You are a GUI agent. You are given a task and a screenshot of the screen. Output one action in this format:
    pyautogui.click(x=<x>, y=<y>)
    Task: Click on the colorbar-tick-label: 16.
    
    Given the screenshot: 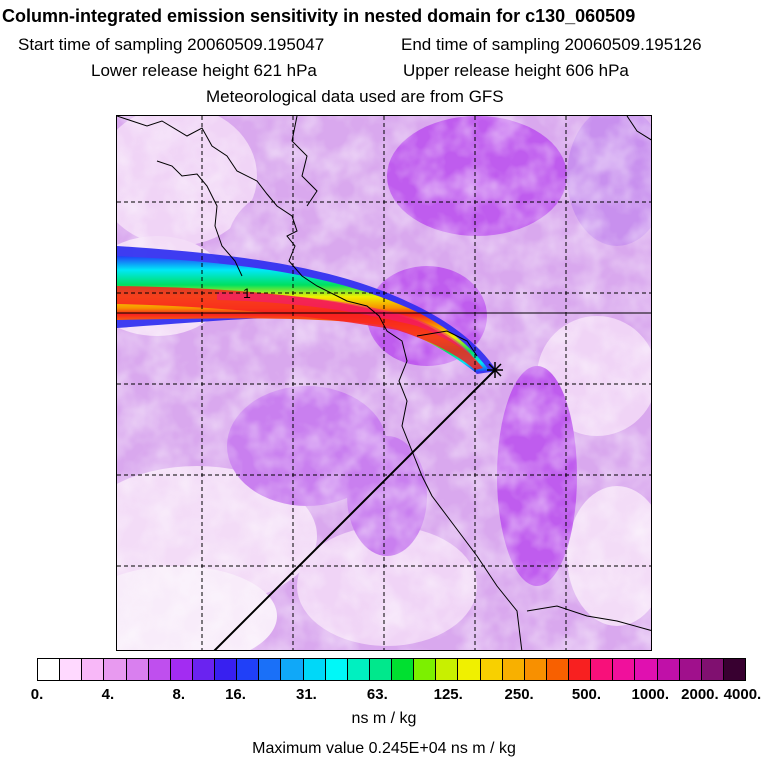 What is the action you would take?
    pyautogui.click(x=235, y=694)
    